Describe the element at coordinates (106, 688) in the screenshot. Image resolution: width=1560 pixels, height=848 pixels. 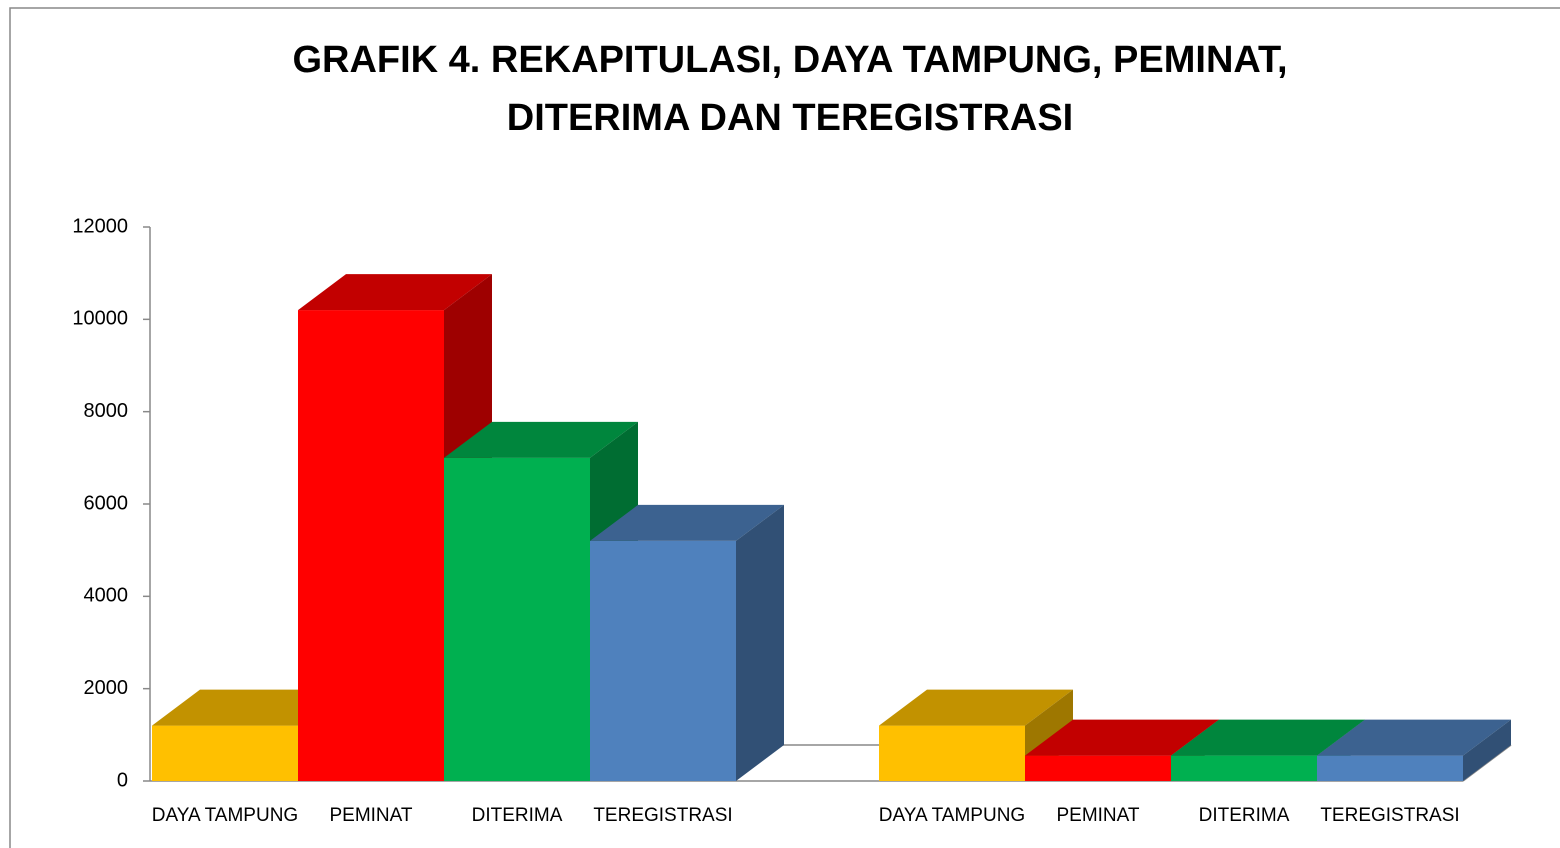
I see `y-tick-label: 2000` at that location.